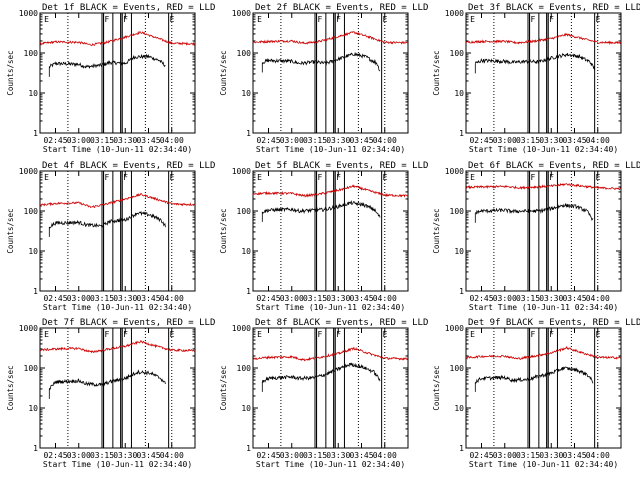  Describe the element at coordinates (128, 8) in the screenshot. I see `chart-title: Det 1f BLACK = Events, RED = LLD` at that location.